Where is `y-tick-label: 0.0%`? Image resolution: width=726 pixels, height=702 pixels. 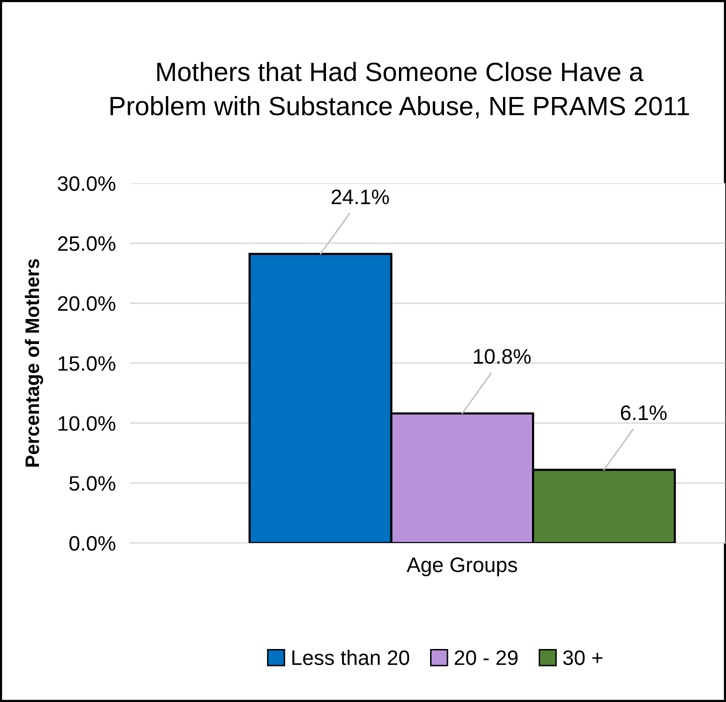 y-tick-label: 0.0% is located at coordinates (92, 543).